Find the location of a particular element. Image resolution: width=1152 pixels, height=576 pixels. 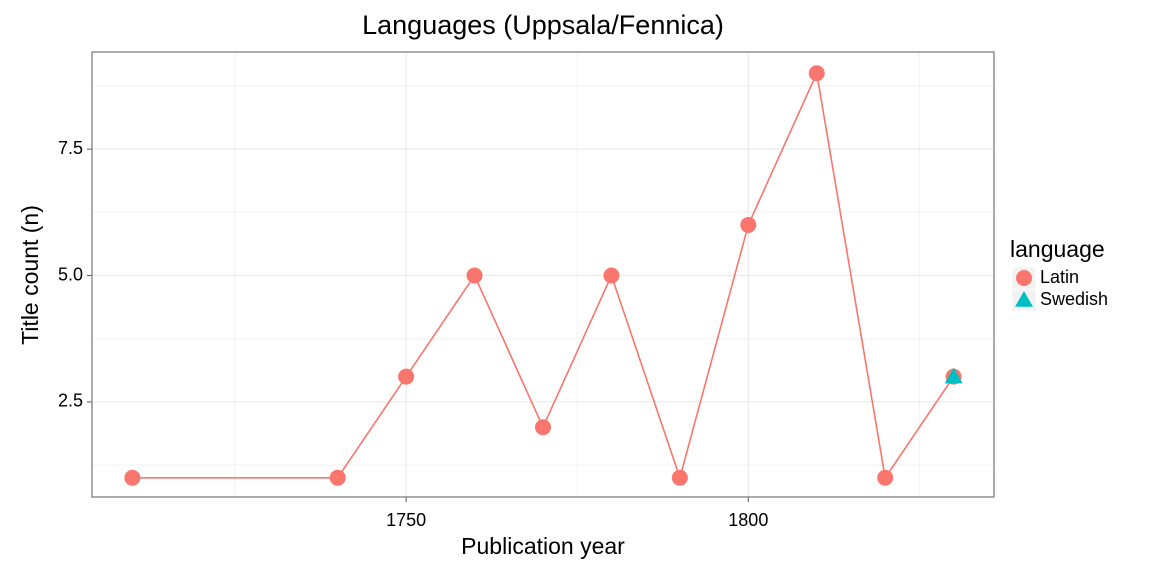

y-tick-label: 2.5 is located at coordinates (70, 401).